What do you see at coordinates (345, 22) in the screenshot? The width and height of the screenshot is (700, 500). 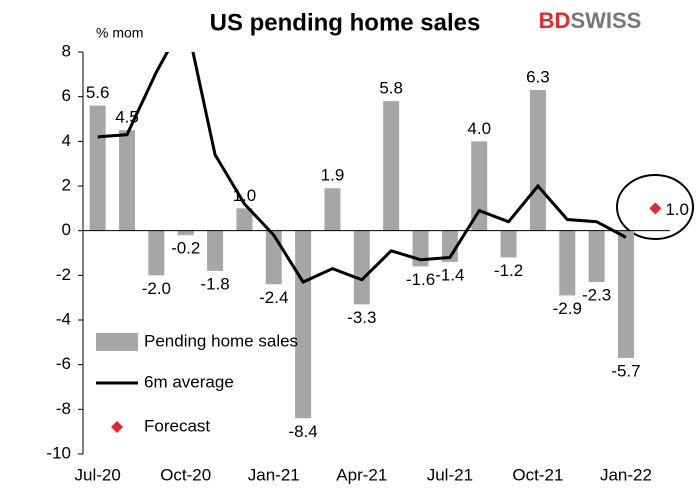 I see `chart-title: US pending home sales` at bounding box center [345, 22].